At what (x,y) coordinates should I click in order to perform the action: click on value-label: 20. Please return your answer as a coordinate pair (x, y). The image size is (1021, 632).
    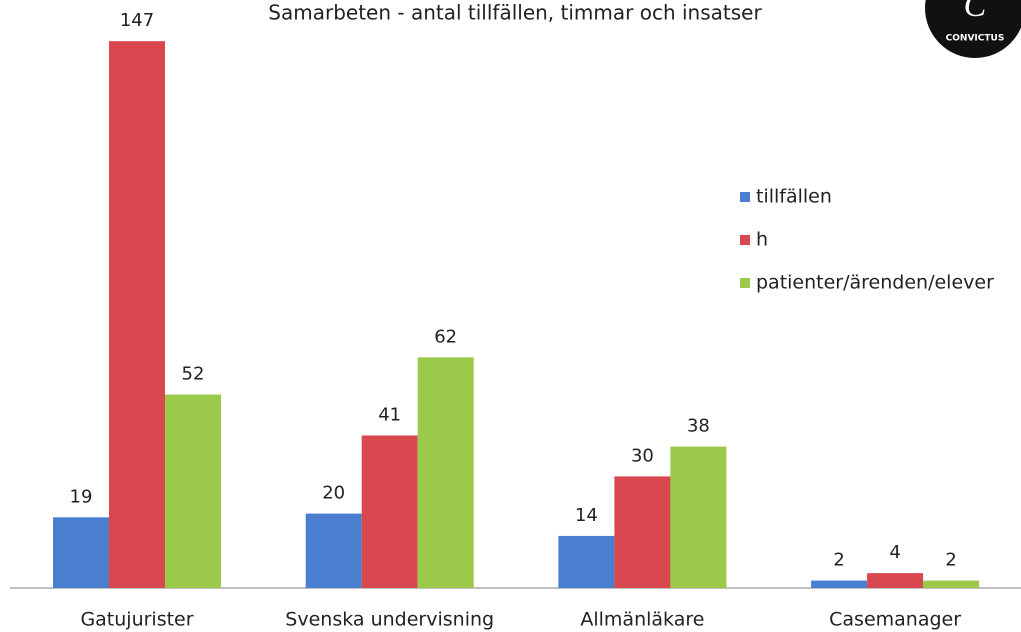
    Looking at the image, I should click on (333, 493).